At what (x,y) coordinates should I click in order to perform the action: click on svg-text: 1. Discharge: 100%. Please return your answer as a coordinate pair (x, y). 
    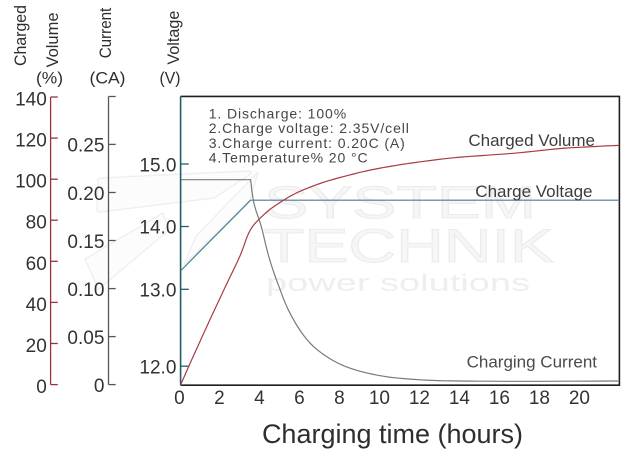
    Looking at the image, I should click on (278, 114).